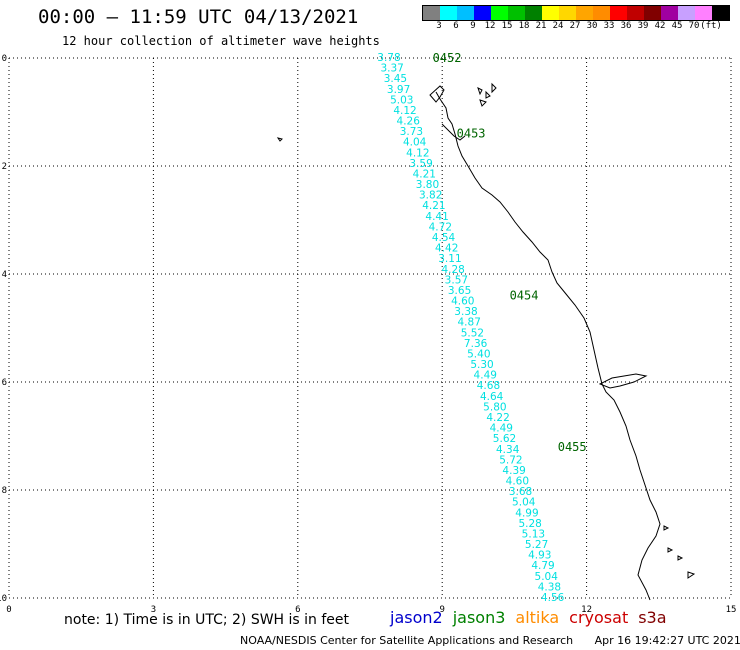 This screenshot has height=650, width=740. I want to click on y-tick-label: -4, so click(3, 275).